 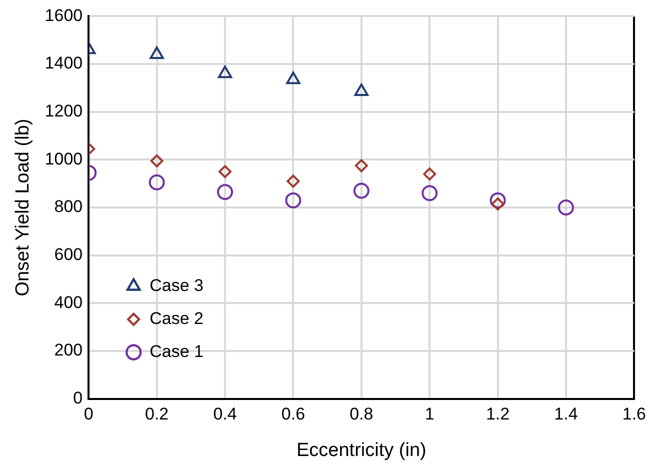 I want to click on x-tick-label: 1.2, so click(x=498, y=414).